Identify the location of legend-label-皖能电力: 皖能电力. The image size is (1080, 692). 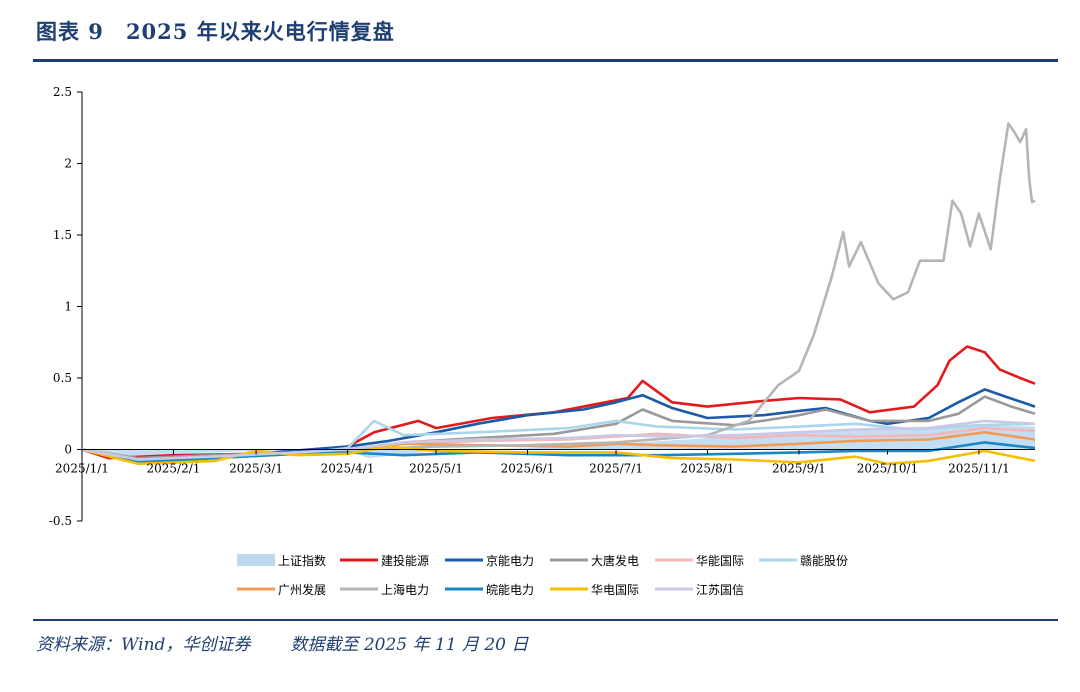
(510, 590).